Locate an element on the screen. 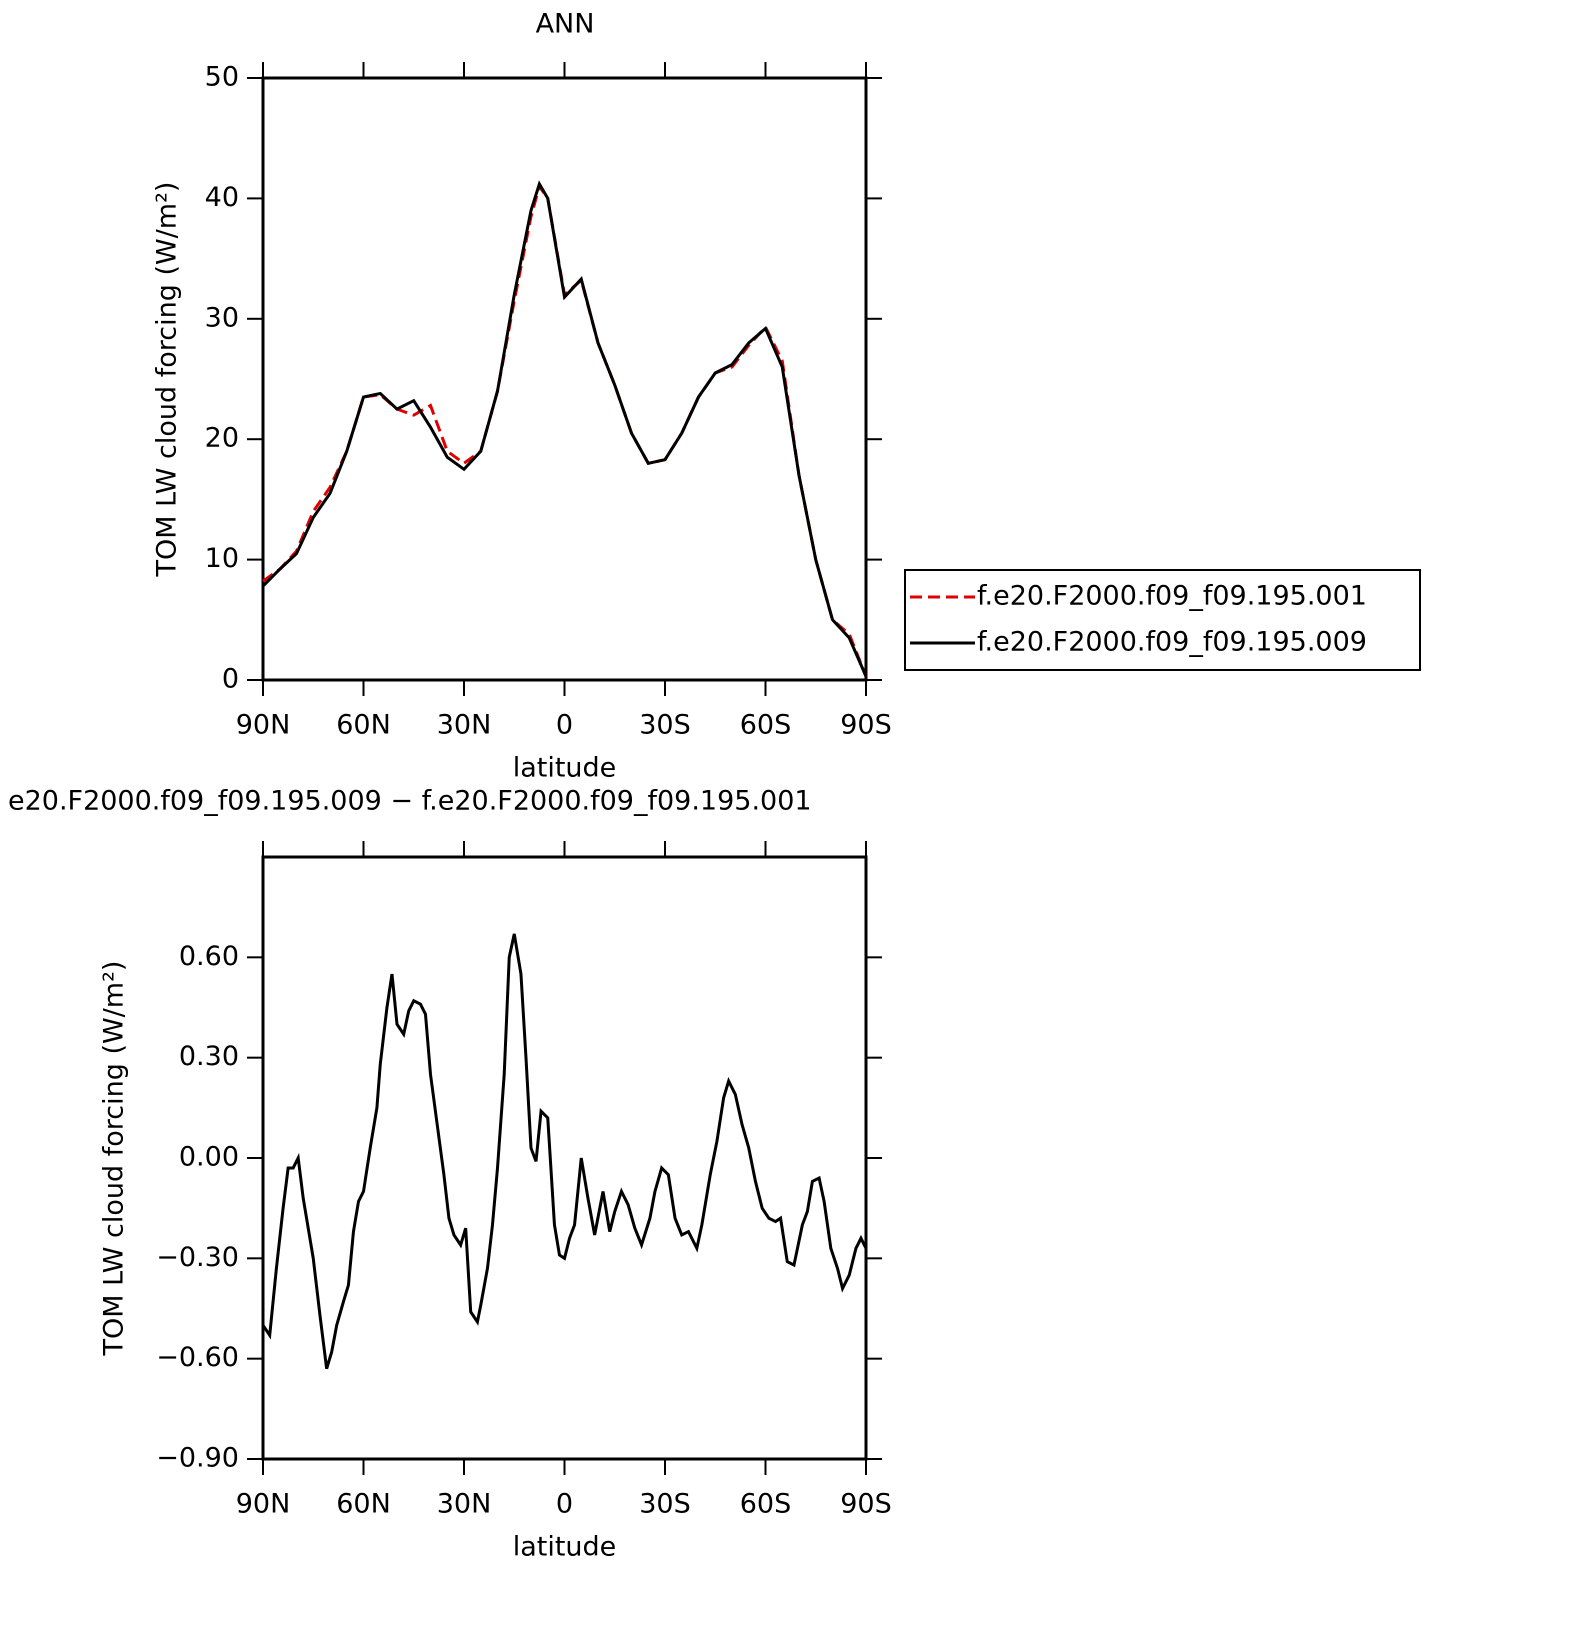 This screenshot has width=1588, height=1635. legend-label: f.e20.F2000.f09_f09.195.001 is located at coordinates (1172, 596).